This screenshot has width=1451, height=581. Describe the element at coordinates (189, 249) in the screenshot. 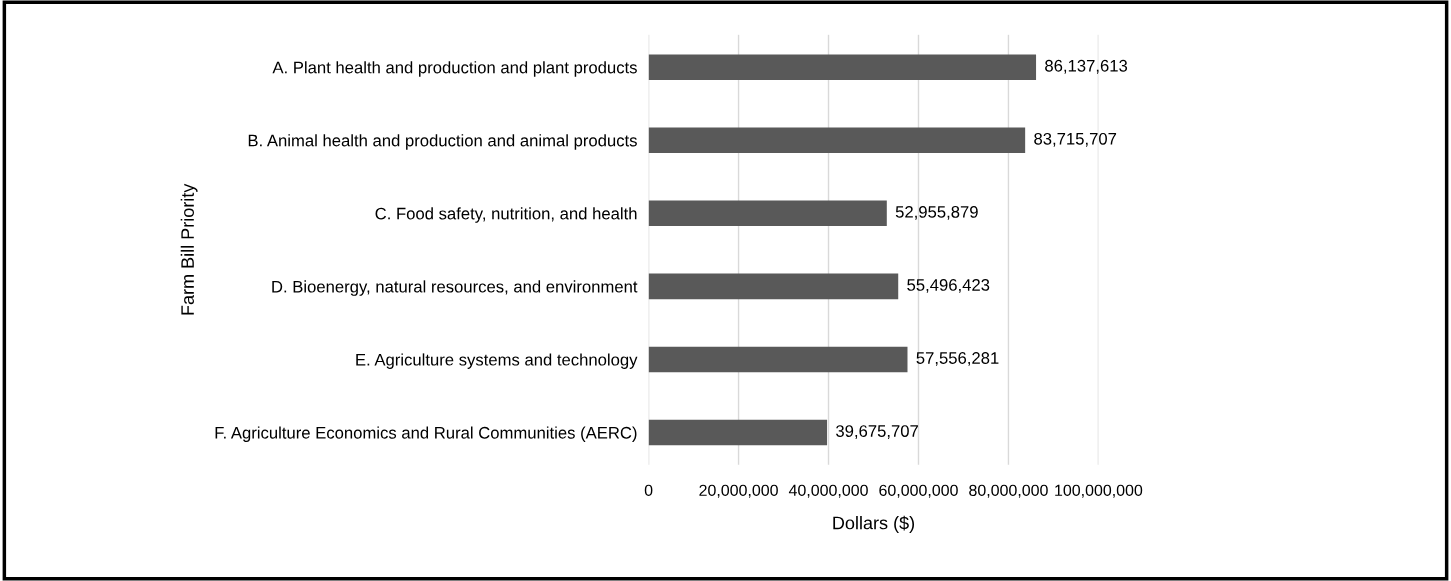

I see `y-axis-title: Farm Bill Priority` at that location.